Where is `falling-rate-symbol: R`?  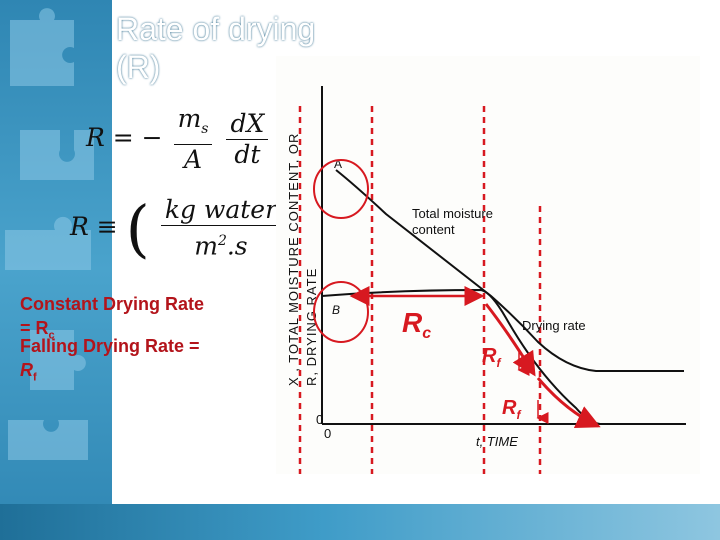 falling-rate-symbol: R is located at coordinates (26, 369).